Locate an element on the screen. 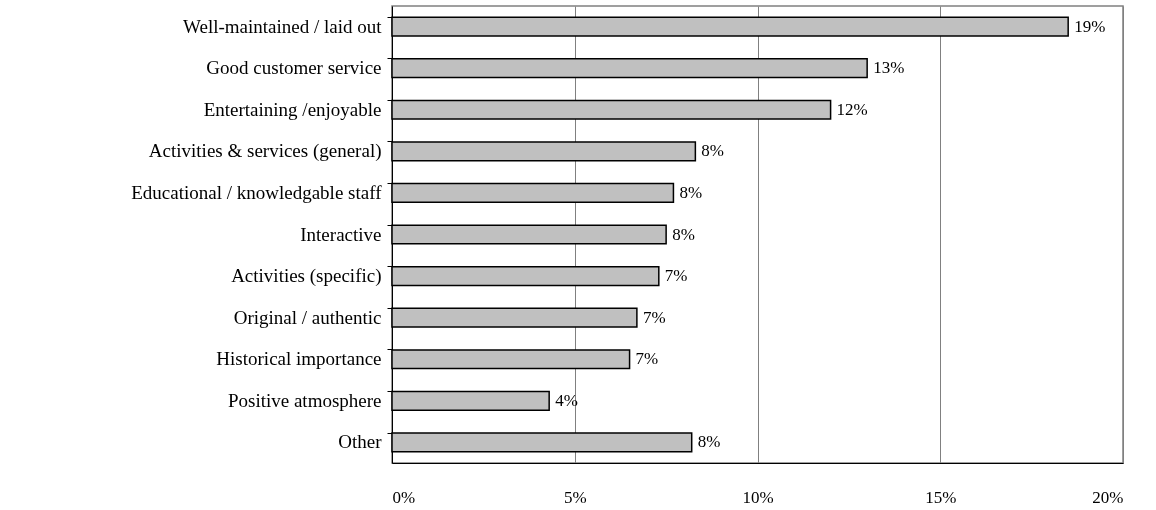 Image resolution: width=1156 pixels, height=510 pixels. y-tick-label: Good customer service is located at coordinates (294, 68).